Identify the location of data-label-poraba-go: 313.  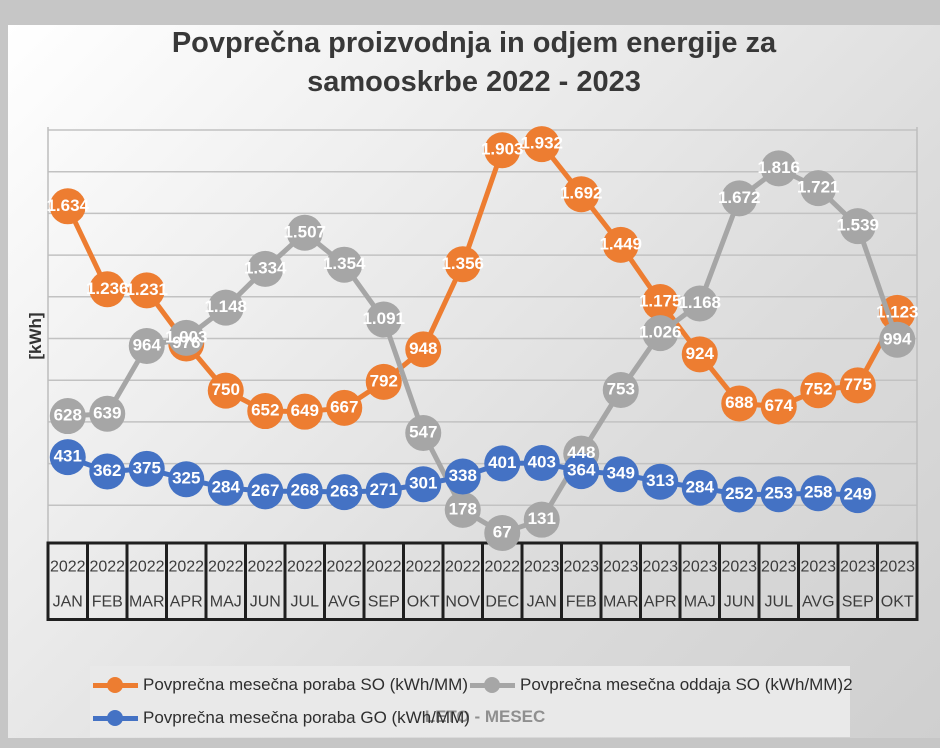
(660, 480).